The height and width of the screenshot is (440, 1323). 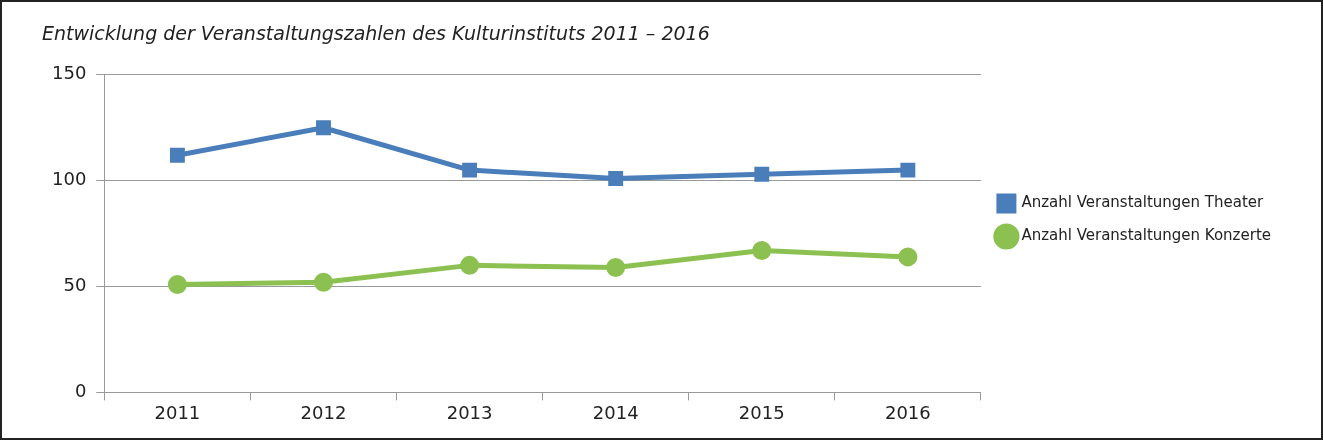 I want to click on x-tick-label: 2012, so click(x=323, y=412).